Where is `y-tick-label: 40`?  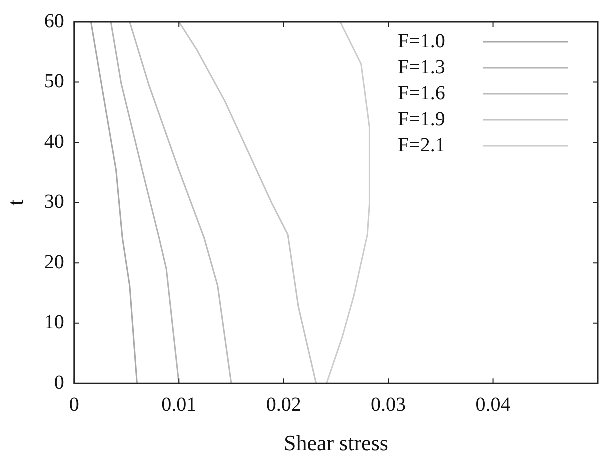 y-tick-label: 40 is located at coordinates (54, 141).